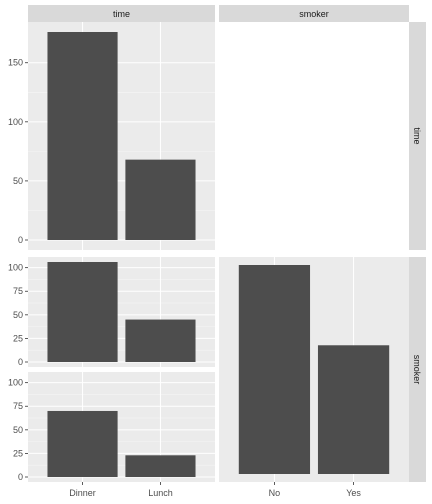  Describe the element at coordinates (160, 199) in the screenshot. I see `bar-time-lunch` at that location.